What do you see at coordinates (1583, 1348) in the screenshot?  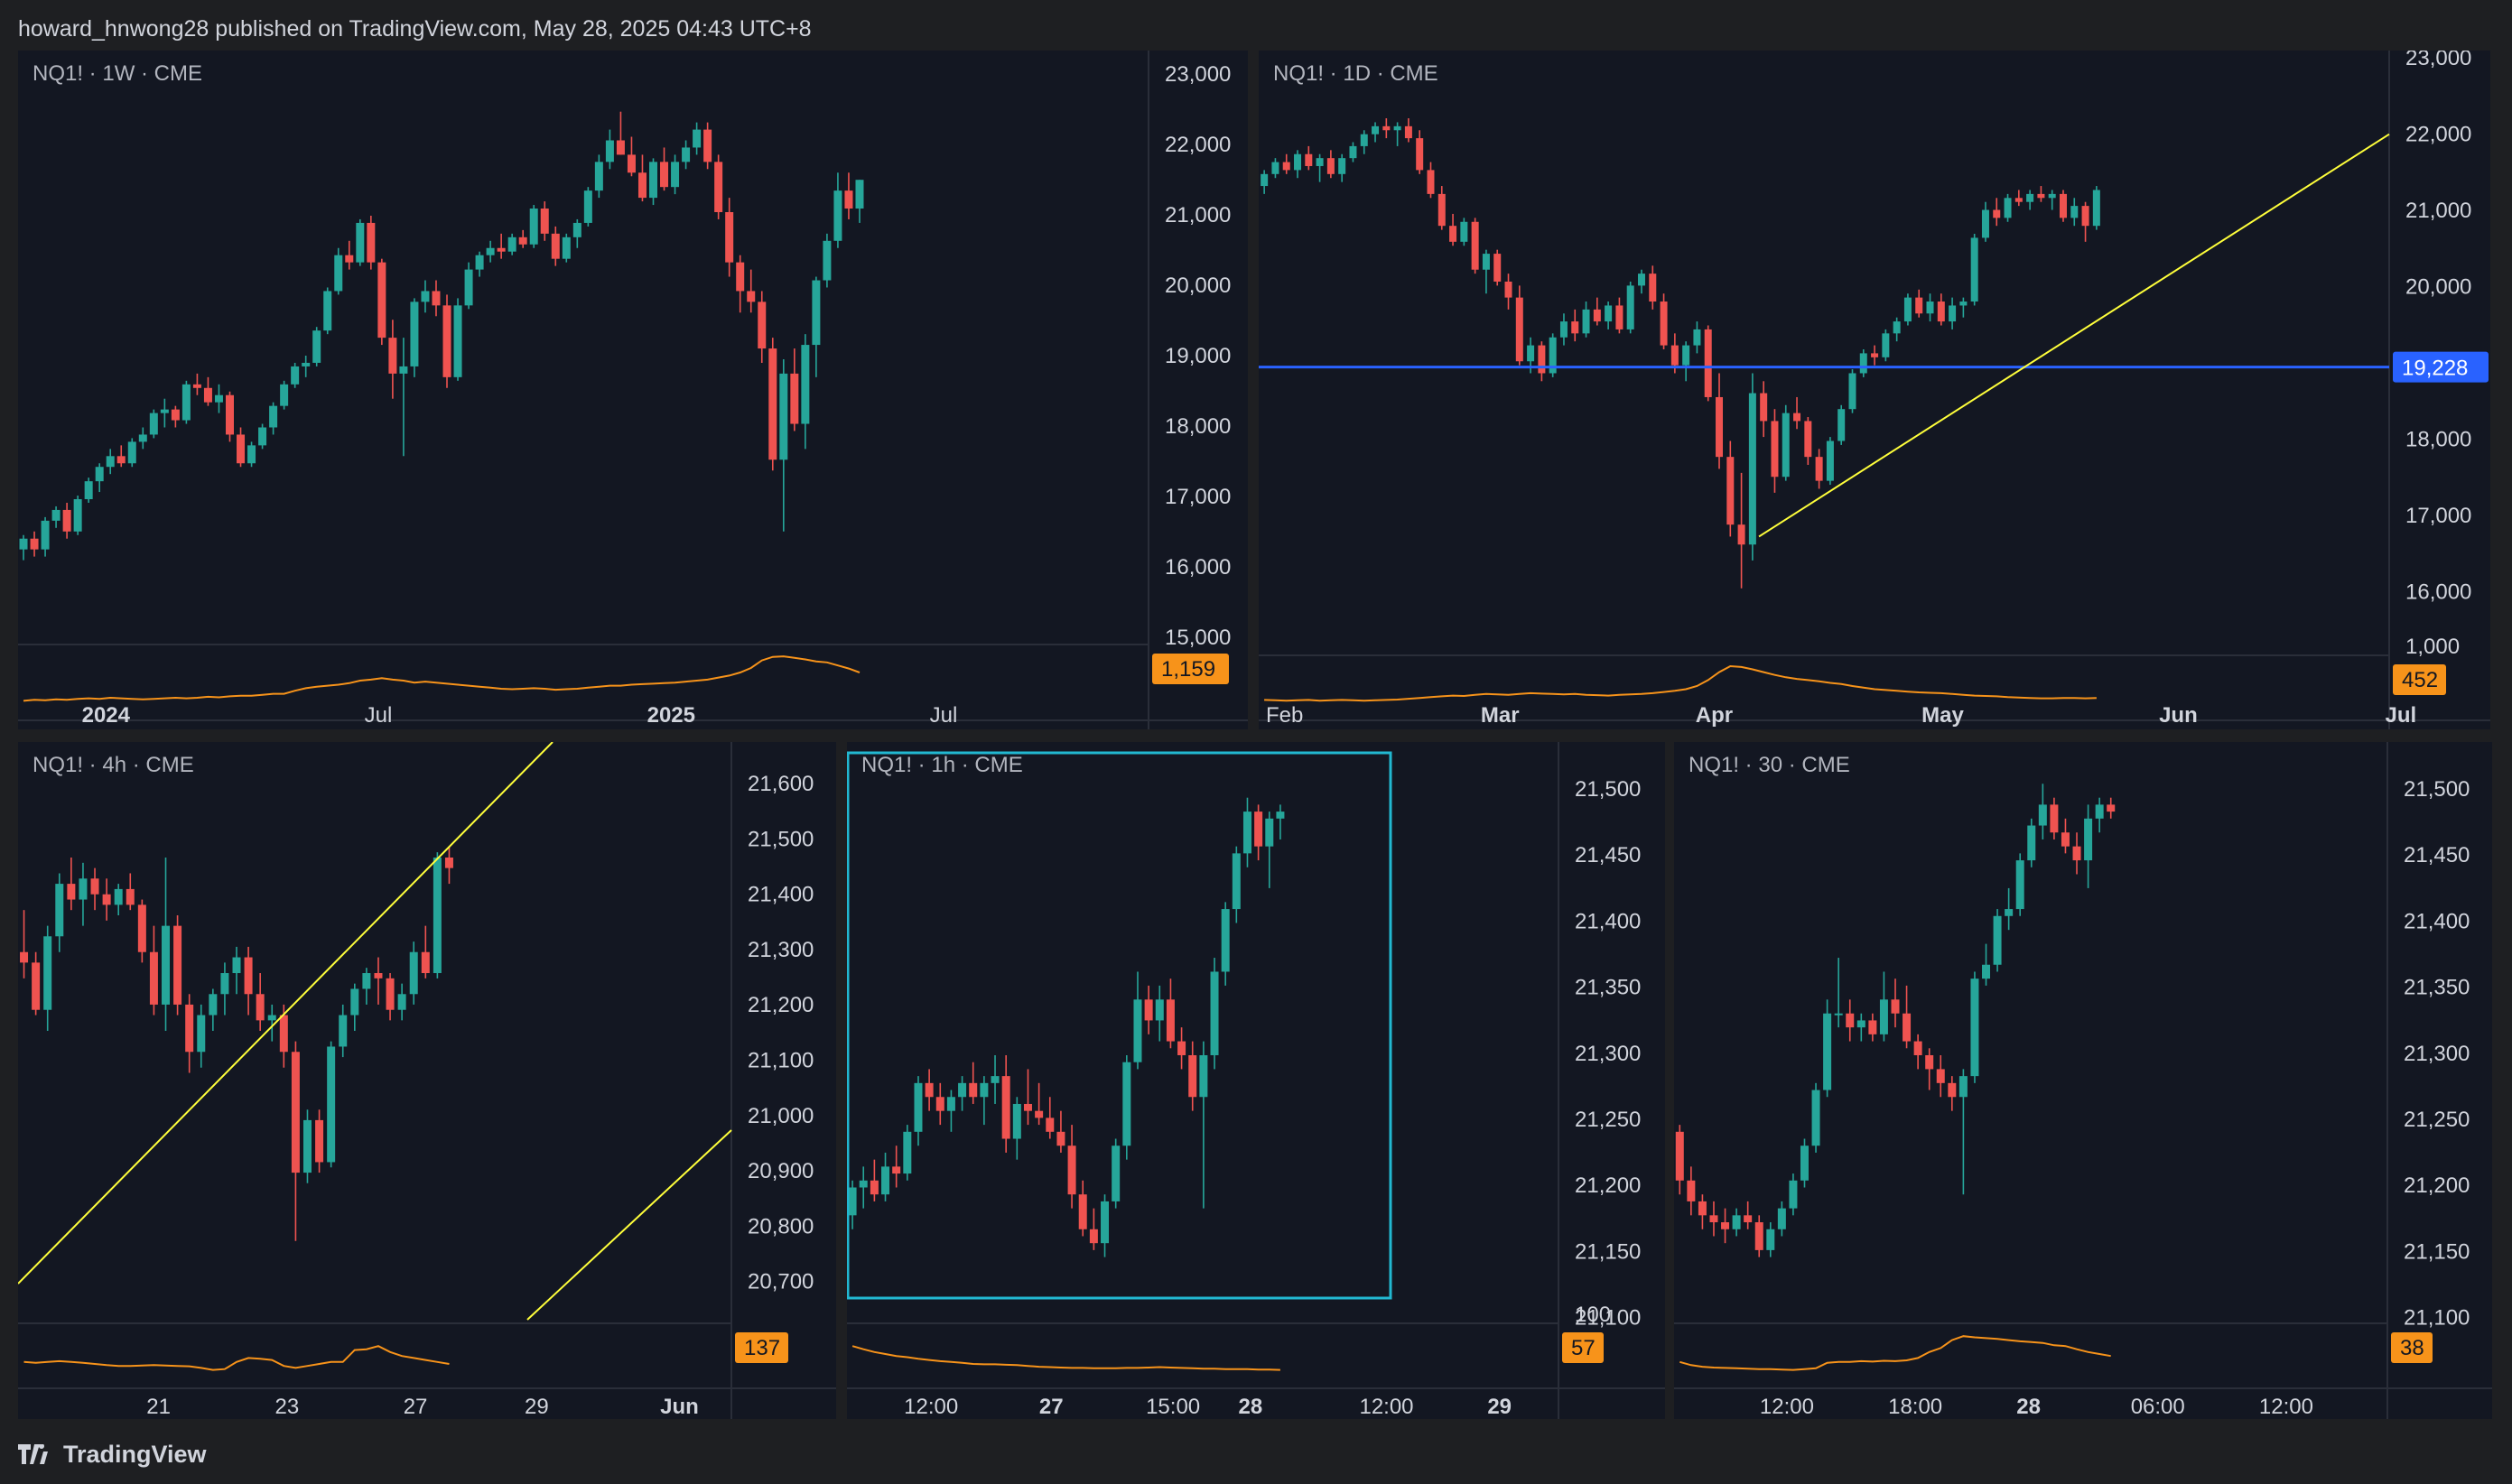 I see `volume-value-text: 57` at bounding box center [1583, 1348].